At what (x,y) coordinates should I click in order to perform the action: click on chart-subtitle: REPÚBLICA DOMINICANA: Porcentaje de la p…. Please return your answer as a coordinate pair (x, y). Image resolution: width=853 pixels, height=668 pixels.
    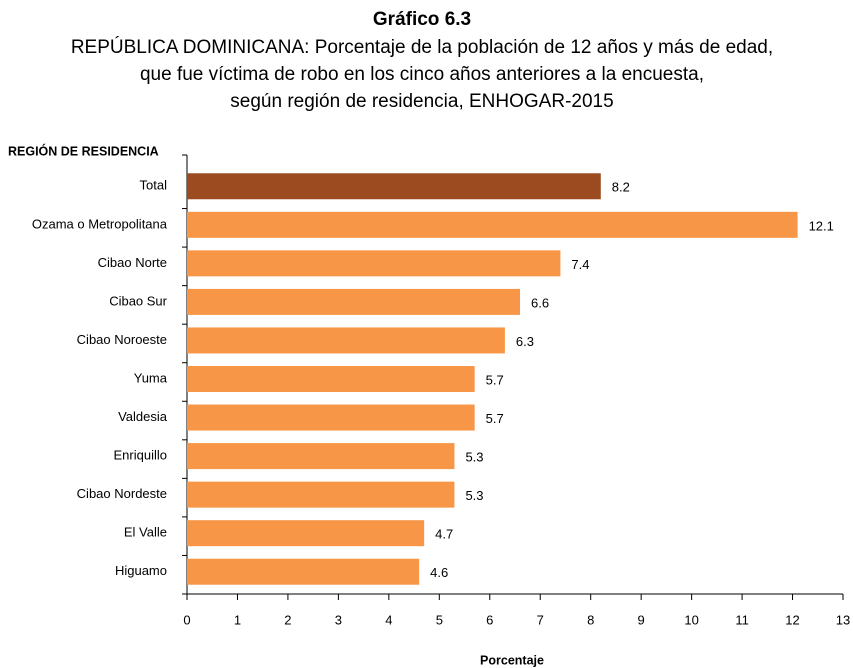
    Looking at the image, I should click on (422, 47).